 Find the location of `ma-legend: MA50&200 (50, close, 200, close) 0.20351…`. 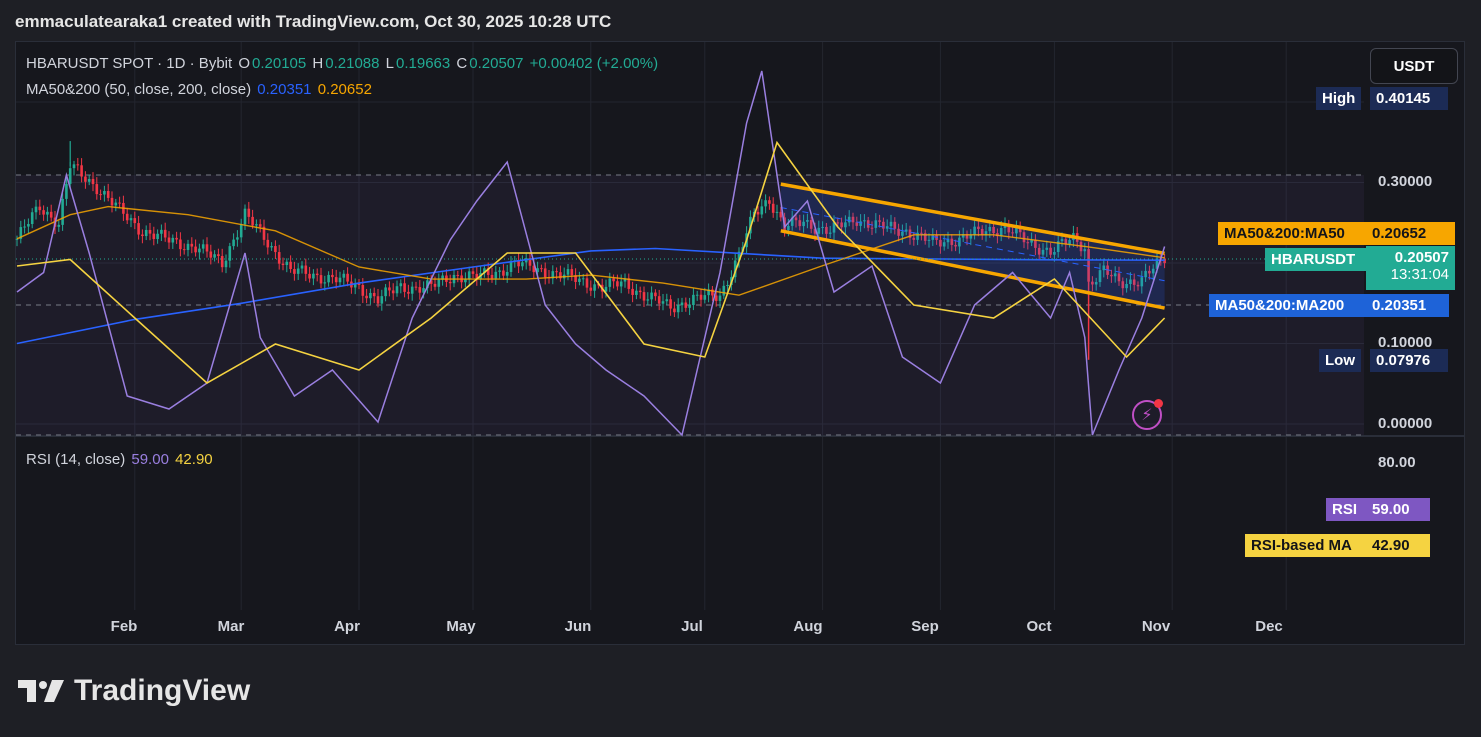

ma-legend: MA50&200 (50, close, 200, close) 0.20351… is located at coordinates (200, 89).